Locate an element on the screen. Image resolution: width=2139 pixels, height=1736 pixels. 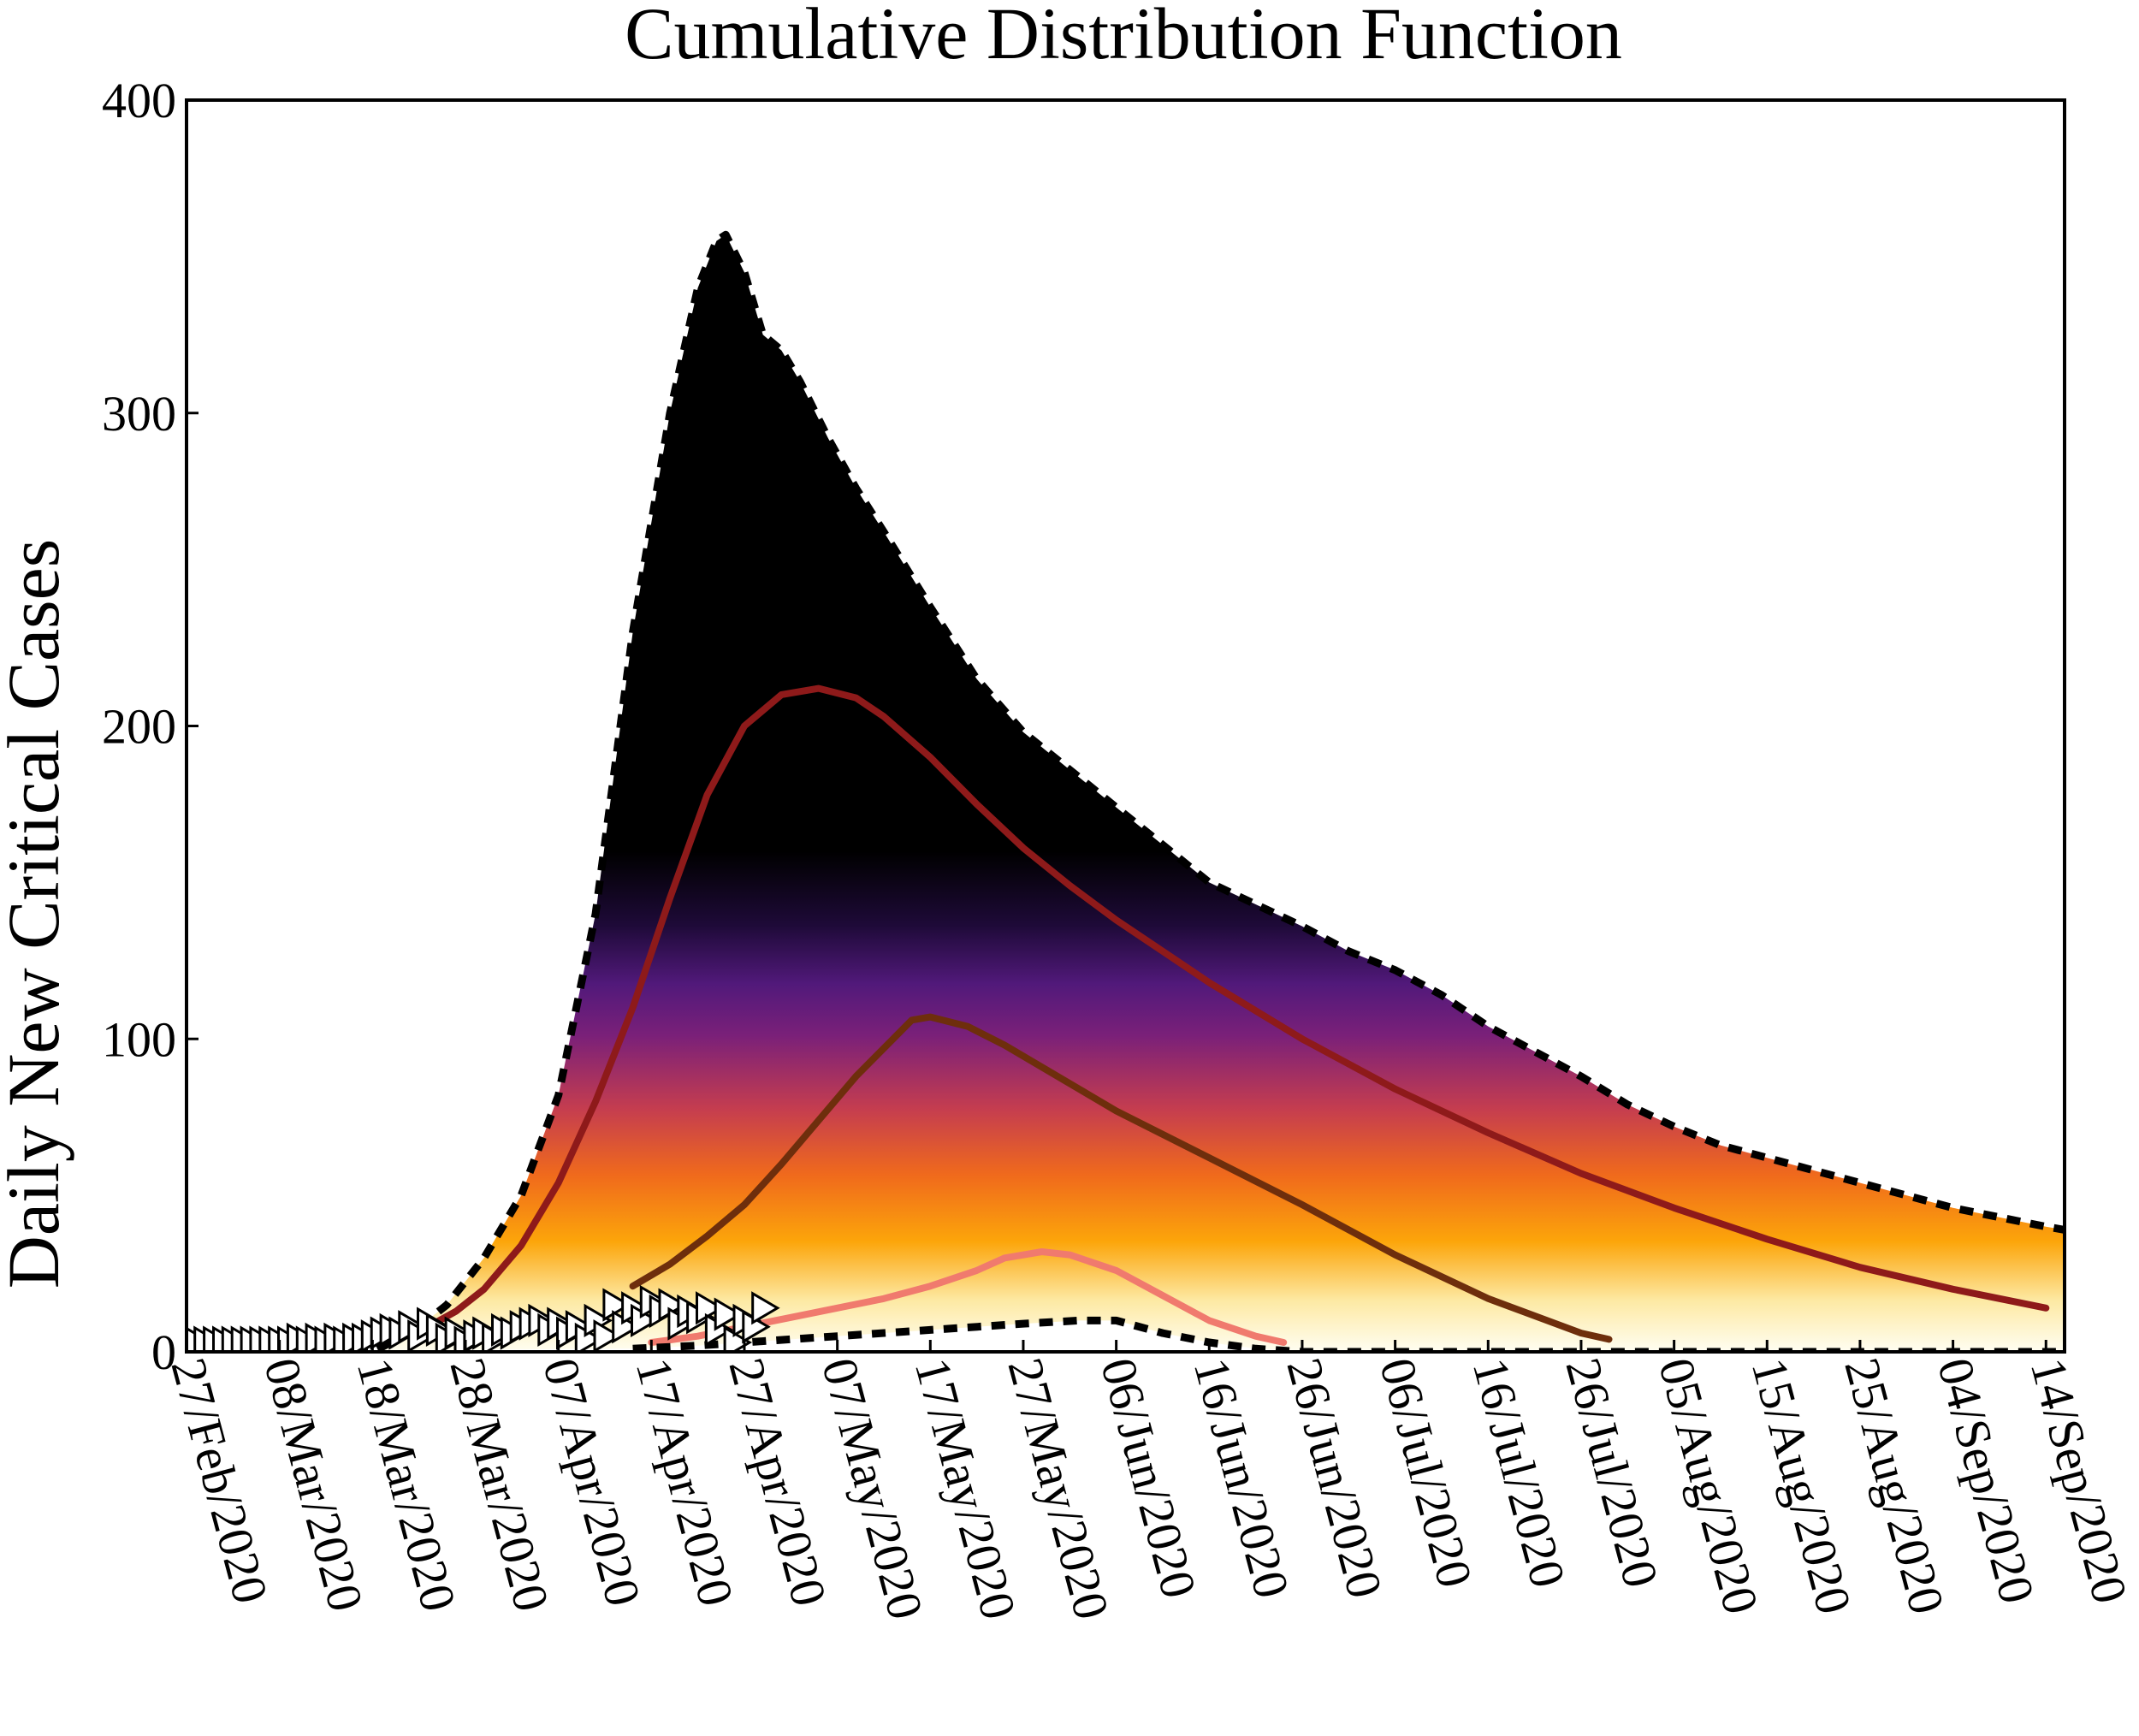
y-tick-label: 0 is located at coordinates (163, 1352).